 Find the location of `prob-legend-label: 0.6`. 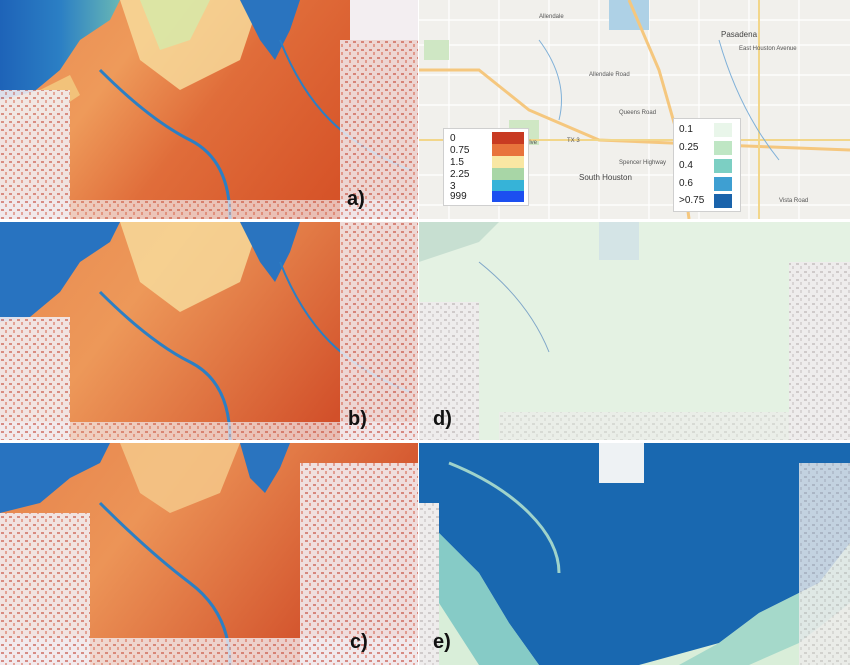

prob-legend-label: 0.6 is located at coordinates (686, 183).